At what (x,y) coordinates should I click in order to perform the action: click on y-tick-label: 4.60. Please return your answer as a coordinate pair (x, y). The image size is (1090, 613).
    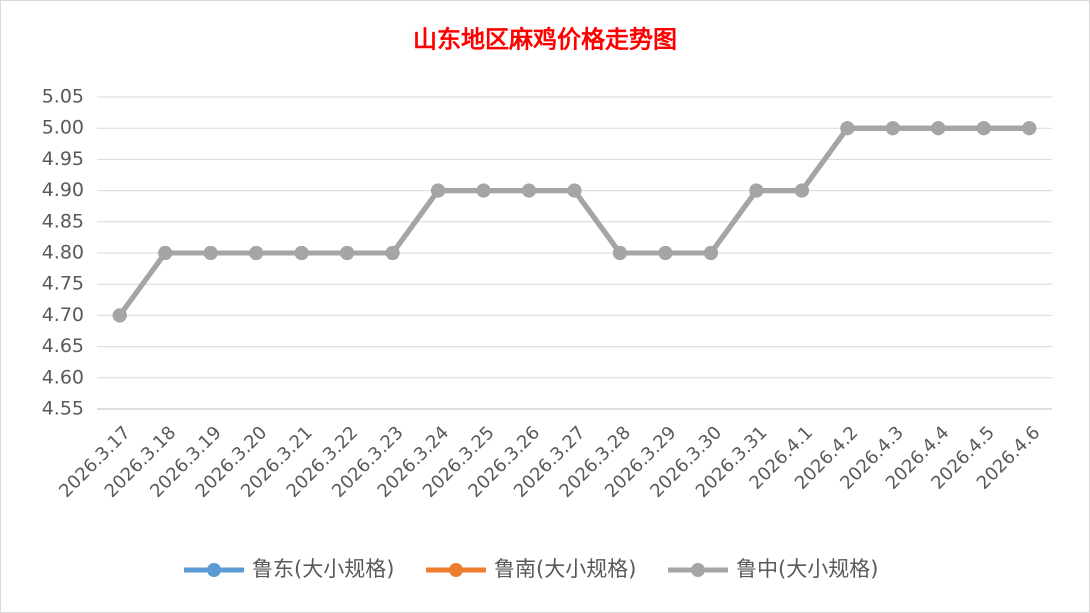
    Looking at the image, I should click on (63, 377).